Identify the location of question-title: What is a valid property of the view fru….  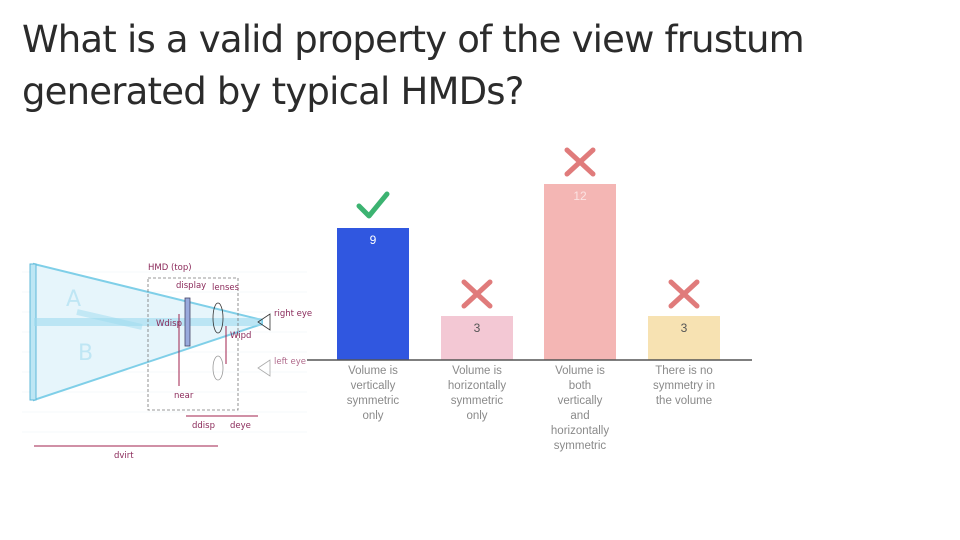
(413, 65).